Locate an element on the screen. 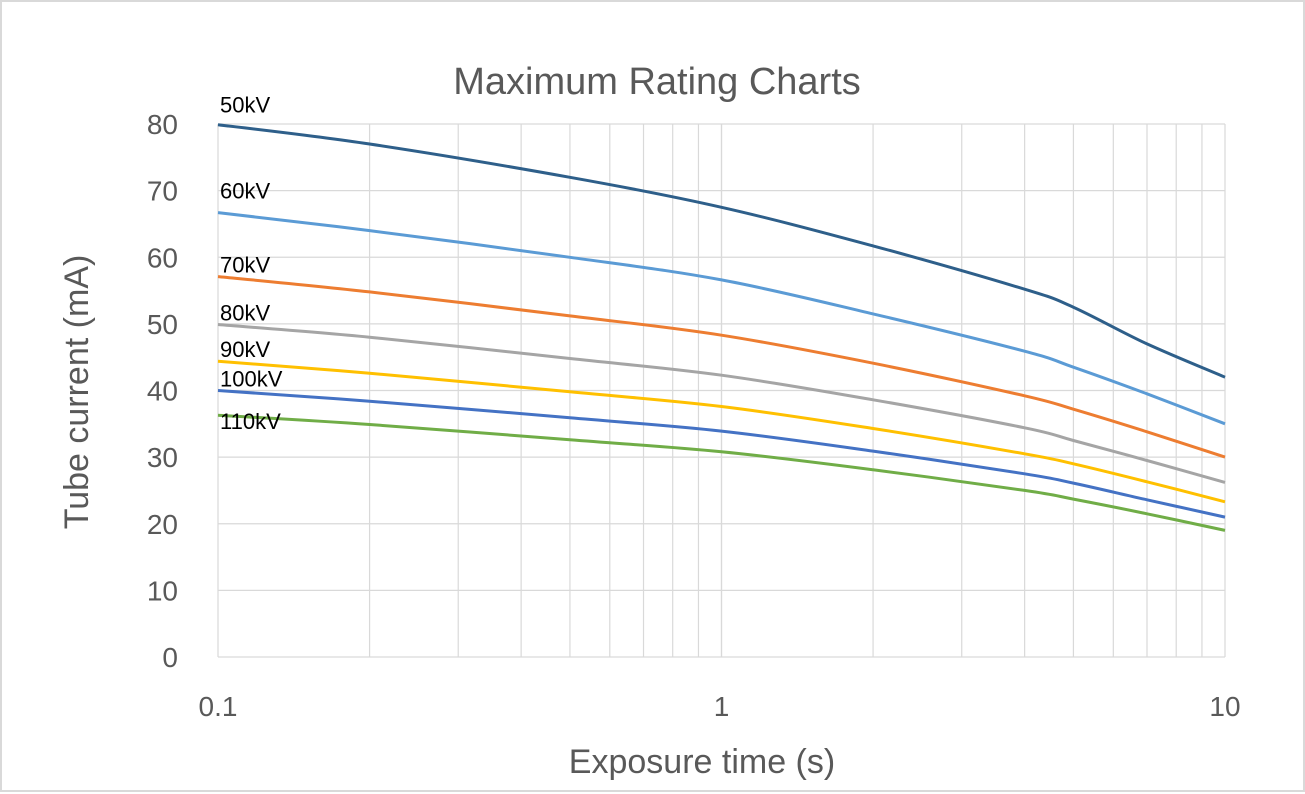 The height and width of the screenshot is (794, 1305). x-axis-title: Exposure time (s) is located at coordinates (702, 762).